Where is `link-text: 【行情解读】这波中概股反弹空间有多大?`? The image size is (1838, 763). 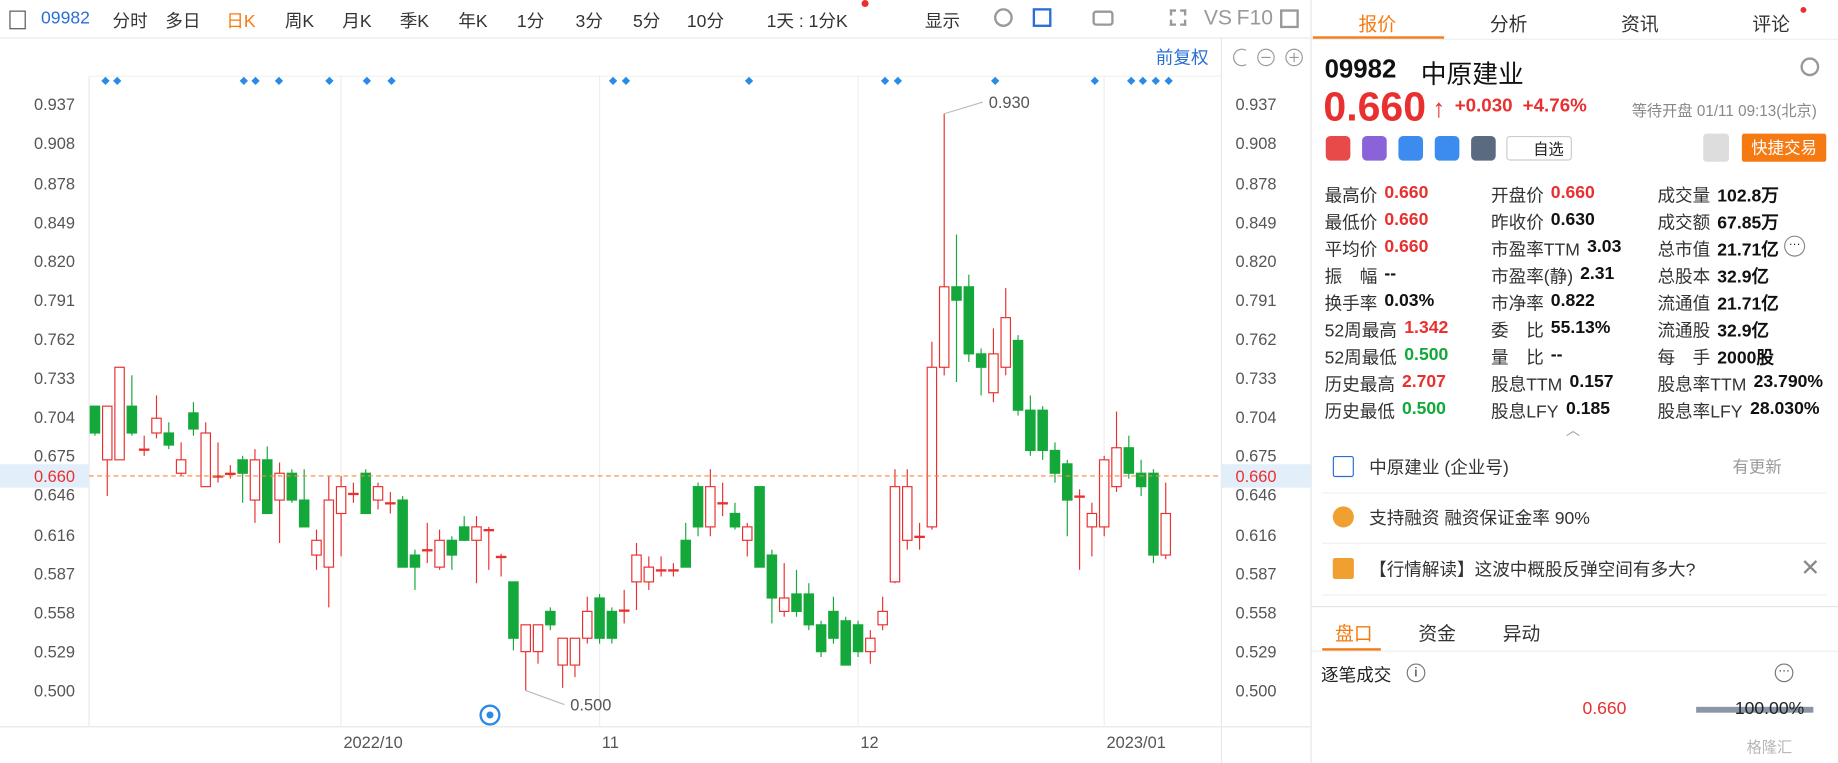
link-text: 【行情解读】这波中概股反弹空间有多大? is located at coordinates (1532, 570).